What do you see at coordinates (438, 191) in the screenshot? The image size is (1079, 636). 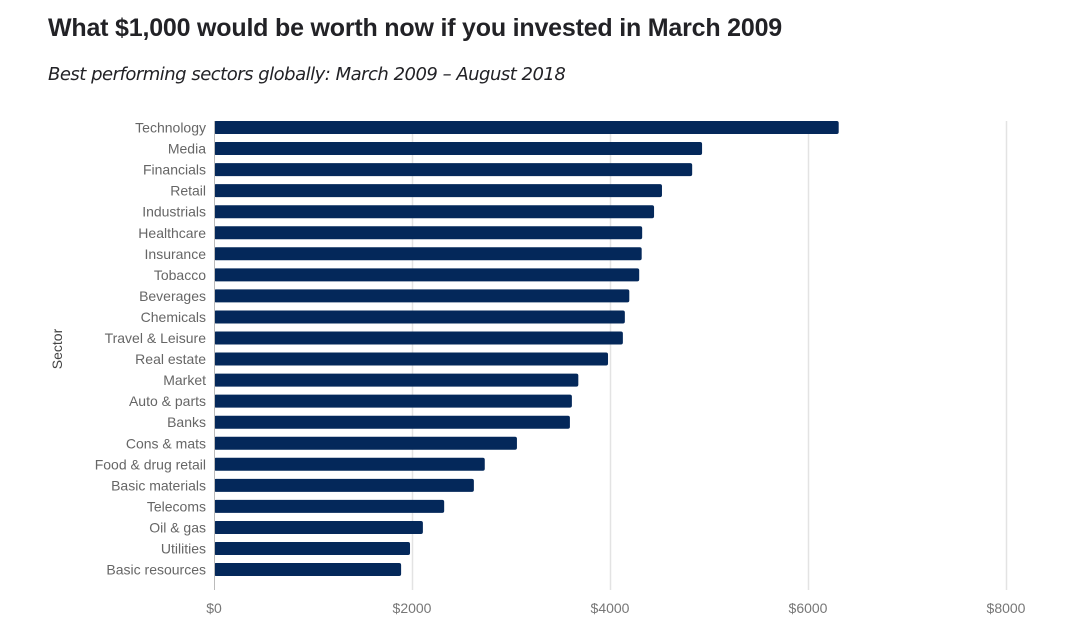 I see `bar-retail` at bounding box center [438, 191].